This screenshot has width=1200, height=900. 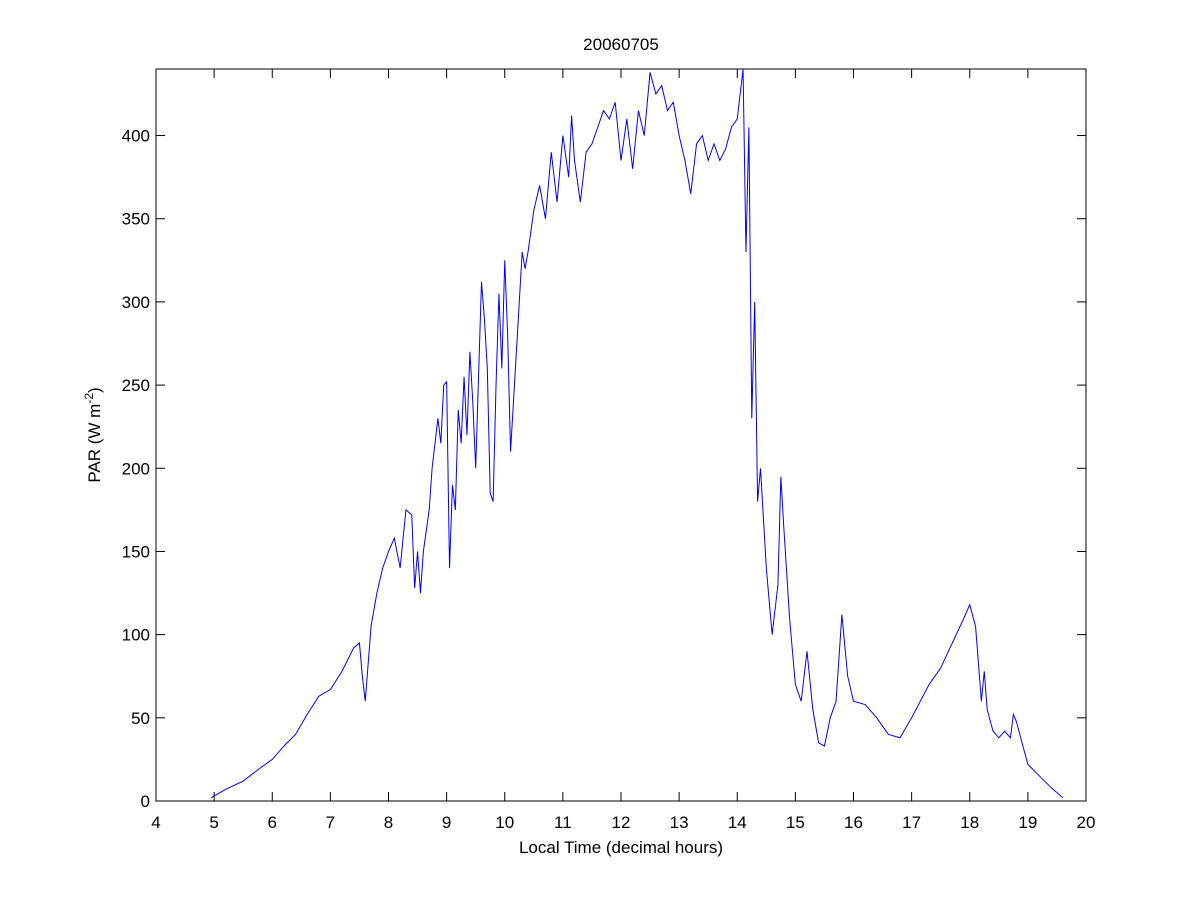 What do you see at coordinates (504, 822) in the screenshot?
I see `x-tick-label: 10` at bounding box center [504, 822].